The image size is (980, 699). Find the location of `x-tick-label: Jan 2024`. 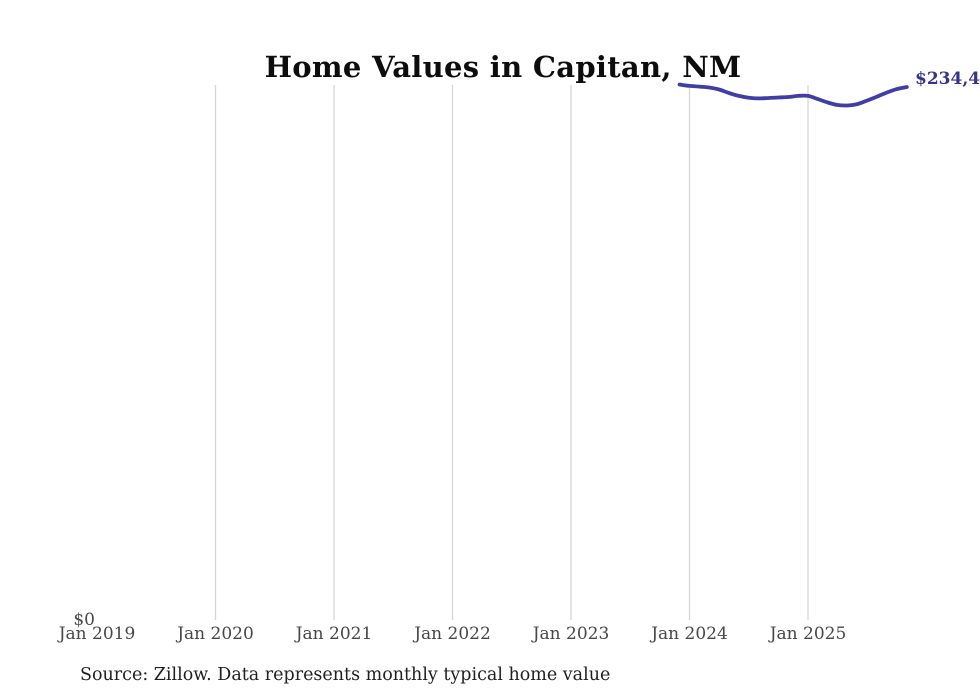

x-tick-label: Jan 2024 is located at coordinates (688, 634).